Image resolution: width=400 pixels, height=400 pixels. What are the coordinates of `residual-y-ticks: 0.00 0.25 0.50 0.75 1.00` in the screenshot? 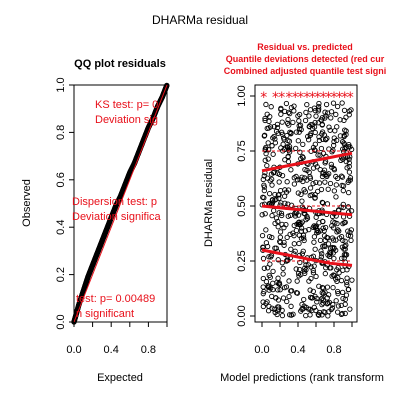 It's located at (245, 206).